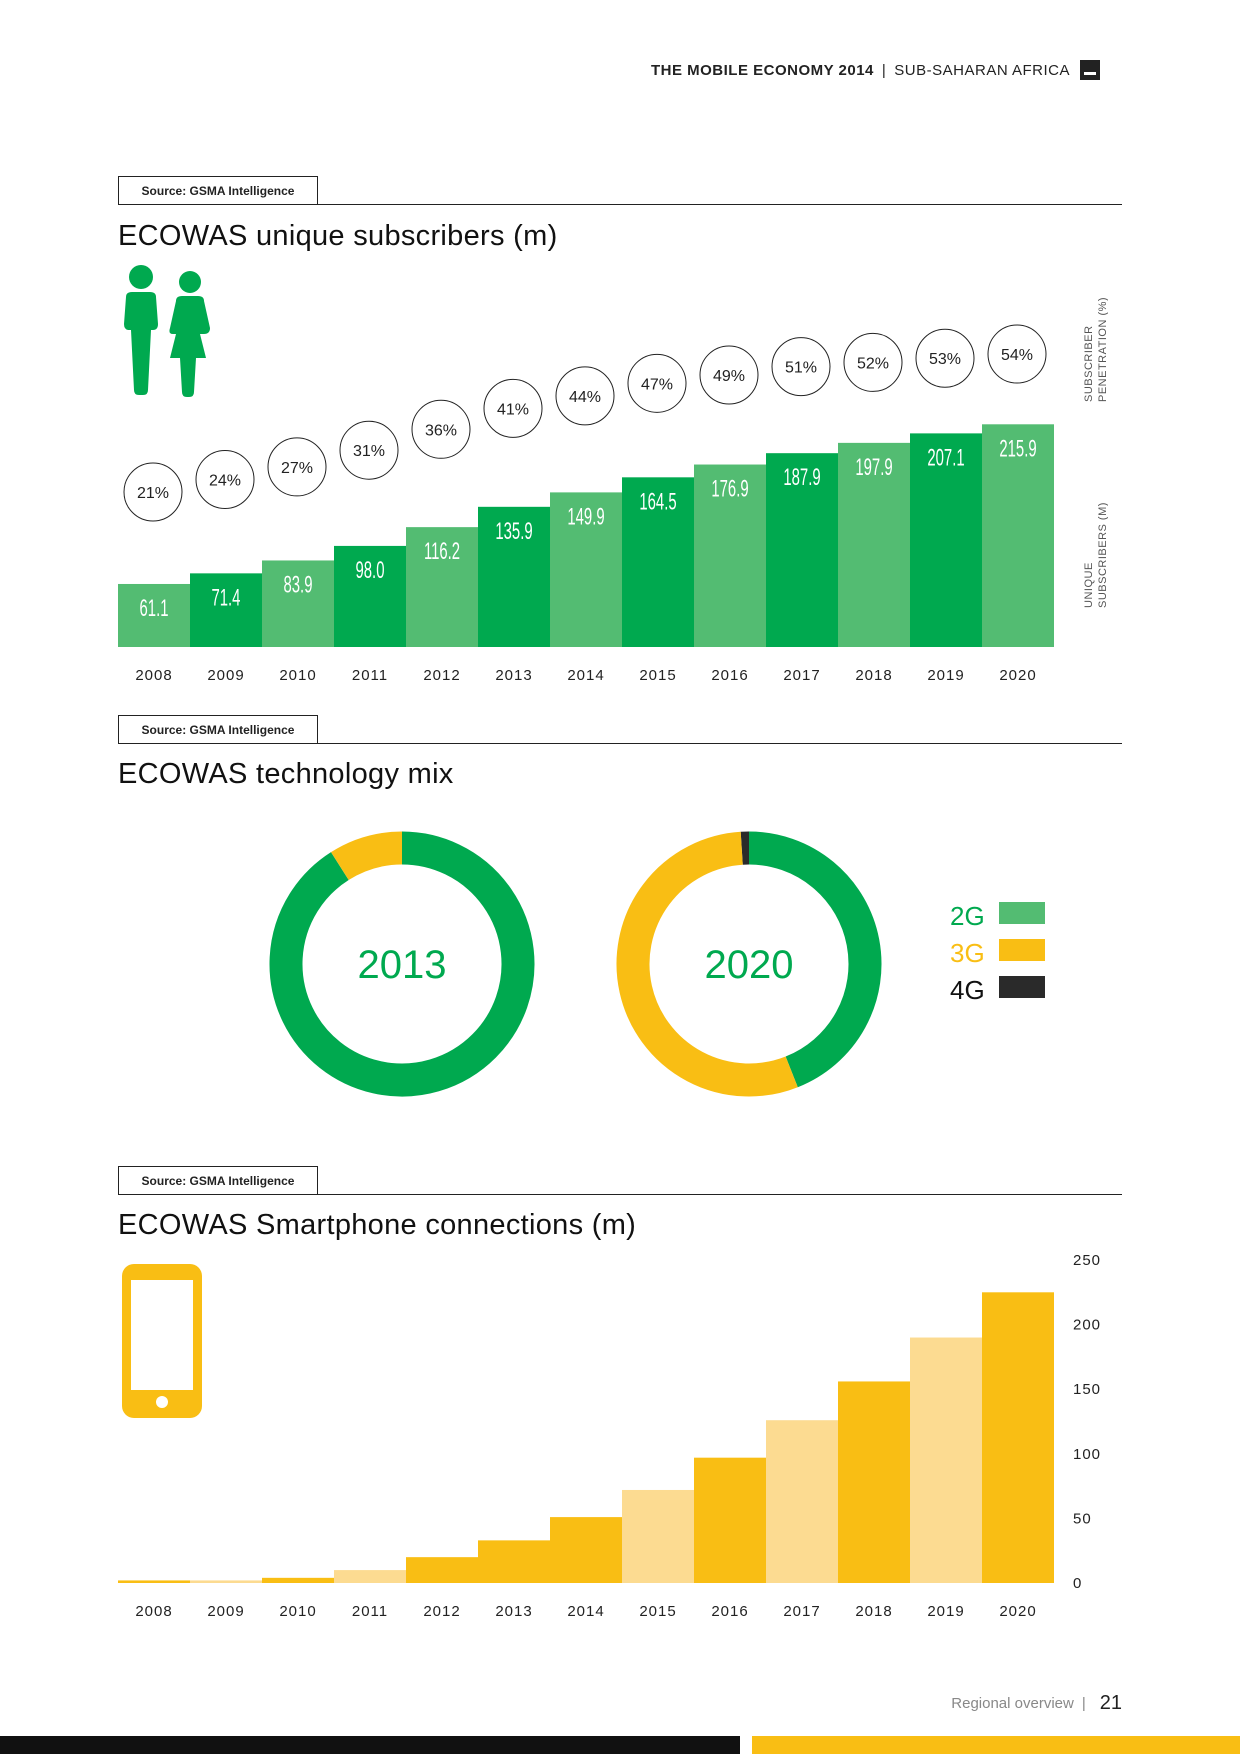  What do you see at coordinates (370, 675) in the screenshot?
I see `year-tick-label: 2011` at bounding box center [370, 675].